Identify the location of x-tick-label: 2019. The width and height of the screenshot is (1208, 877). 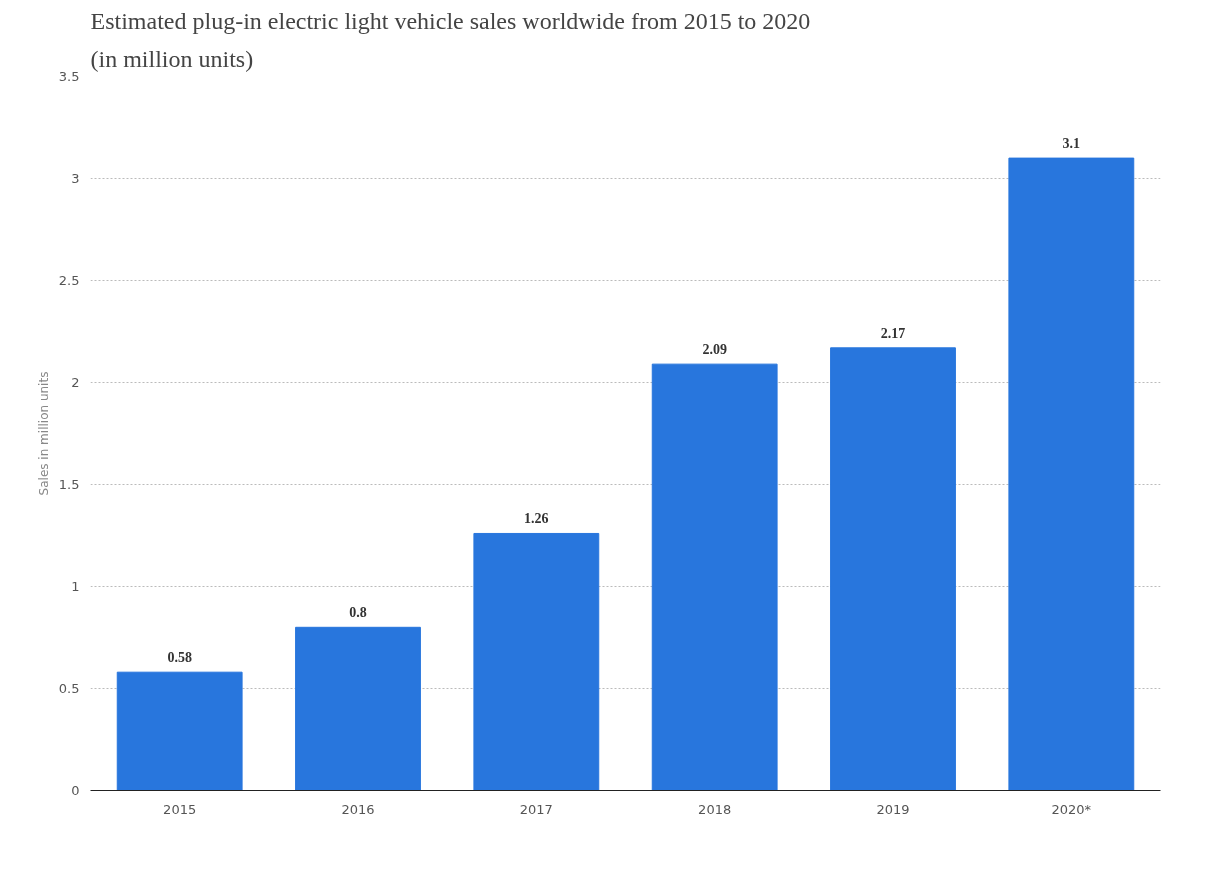
(893, 809).